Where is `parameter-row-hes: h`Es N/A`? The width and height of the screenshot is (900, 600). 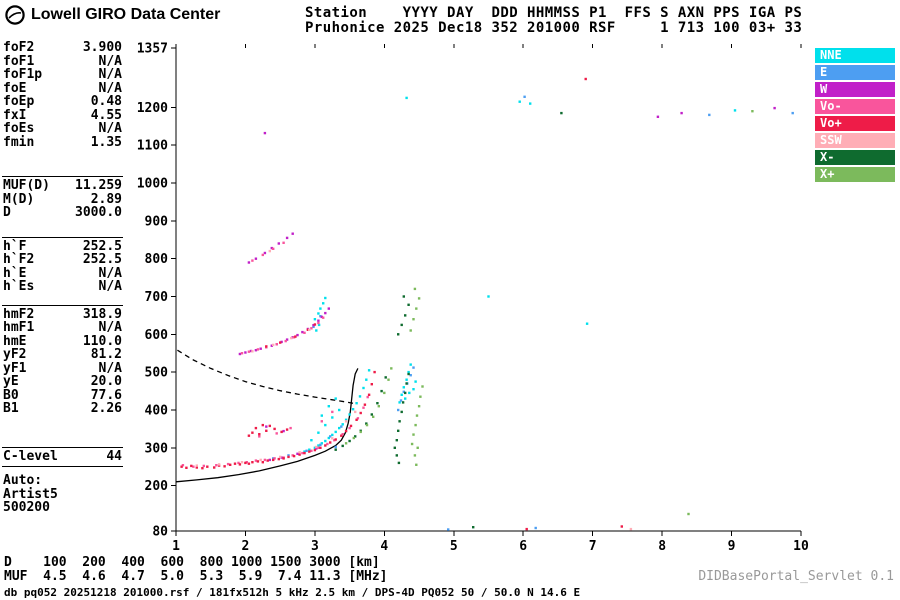 parameter-row-hes: h`Es N/A is located at coordinates (62, 287).